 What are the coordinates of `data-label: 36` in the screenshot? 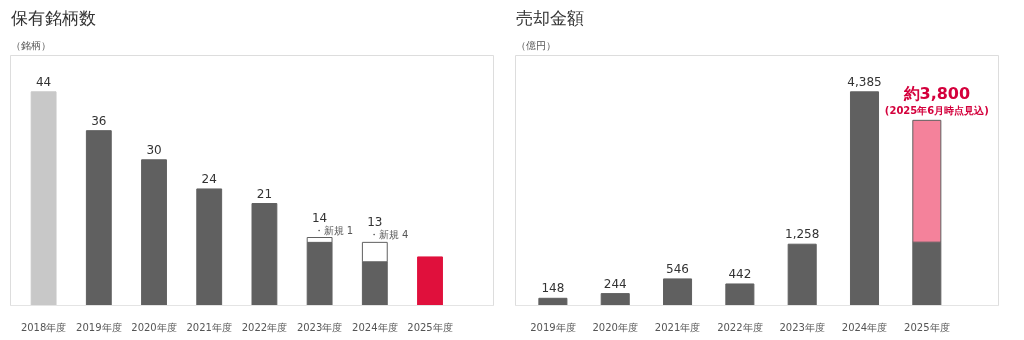 It's located at (99, 120).